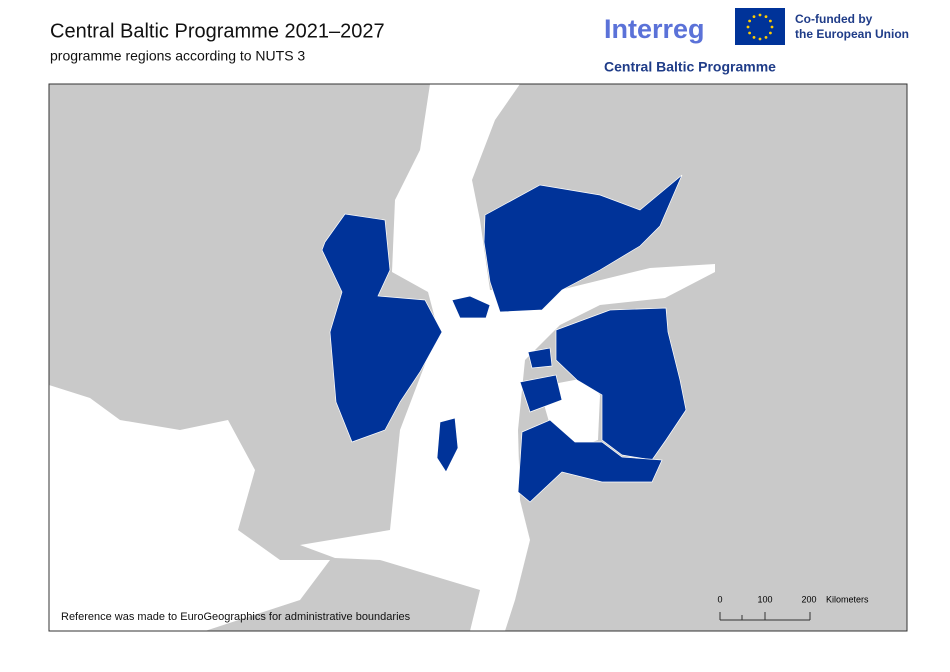 This screenshot has width=950, height=672. I want to click on title: Central Baltic Programme 2021–2027, so click(217, 31).